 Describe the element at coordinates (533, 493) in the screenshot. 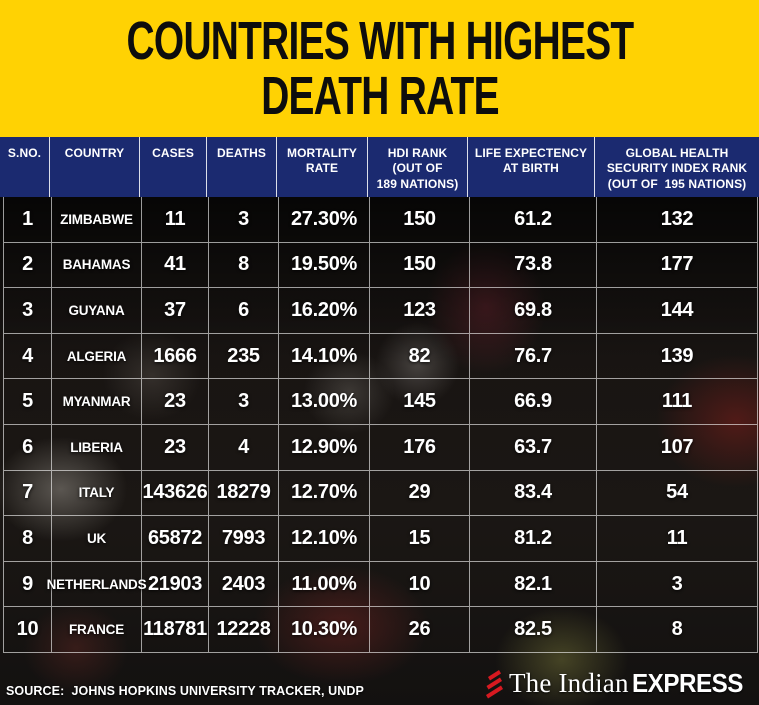

I see `table-cell: 83.4` at that location.